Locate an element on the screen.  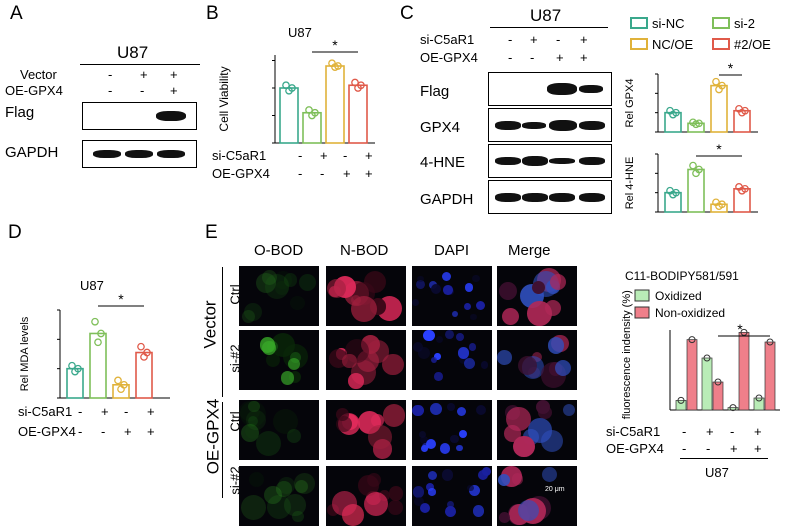
legend-swatch-sinc is located at coordinates (639, 23).